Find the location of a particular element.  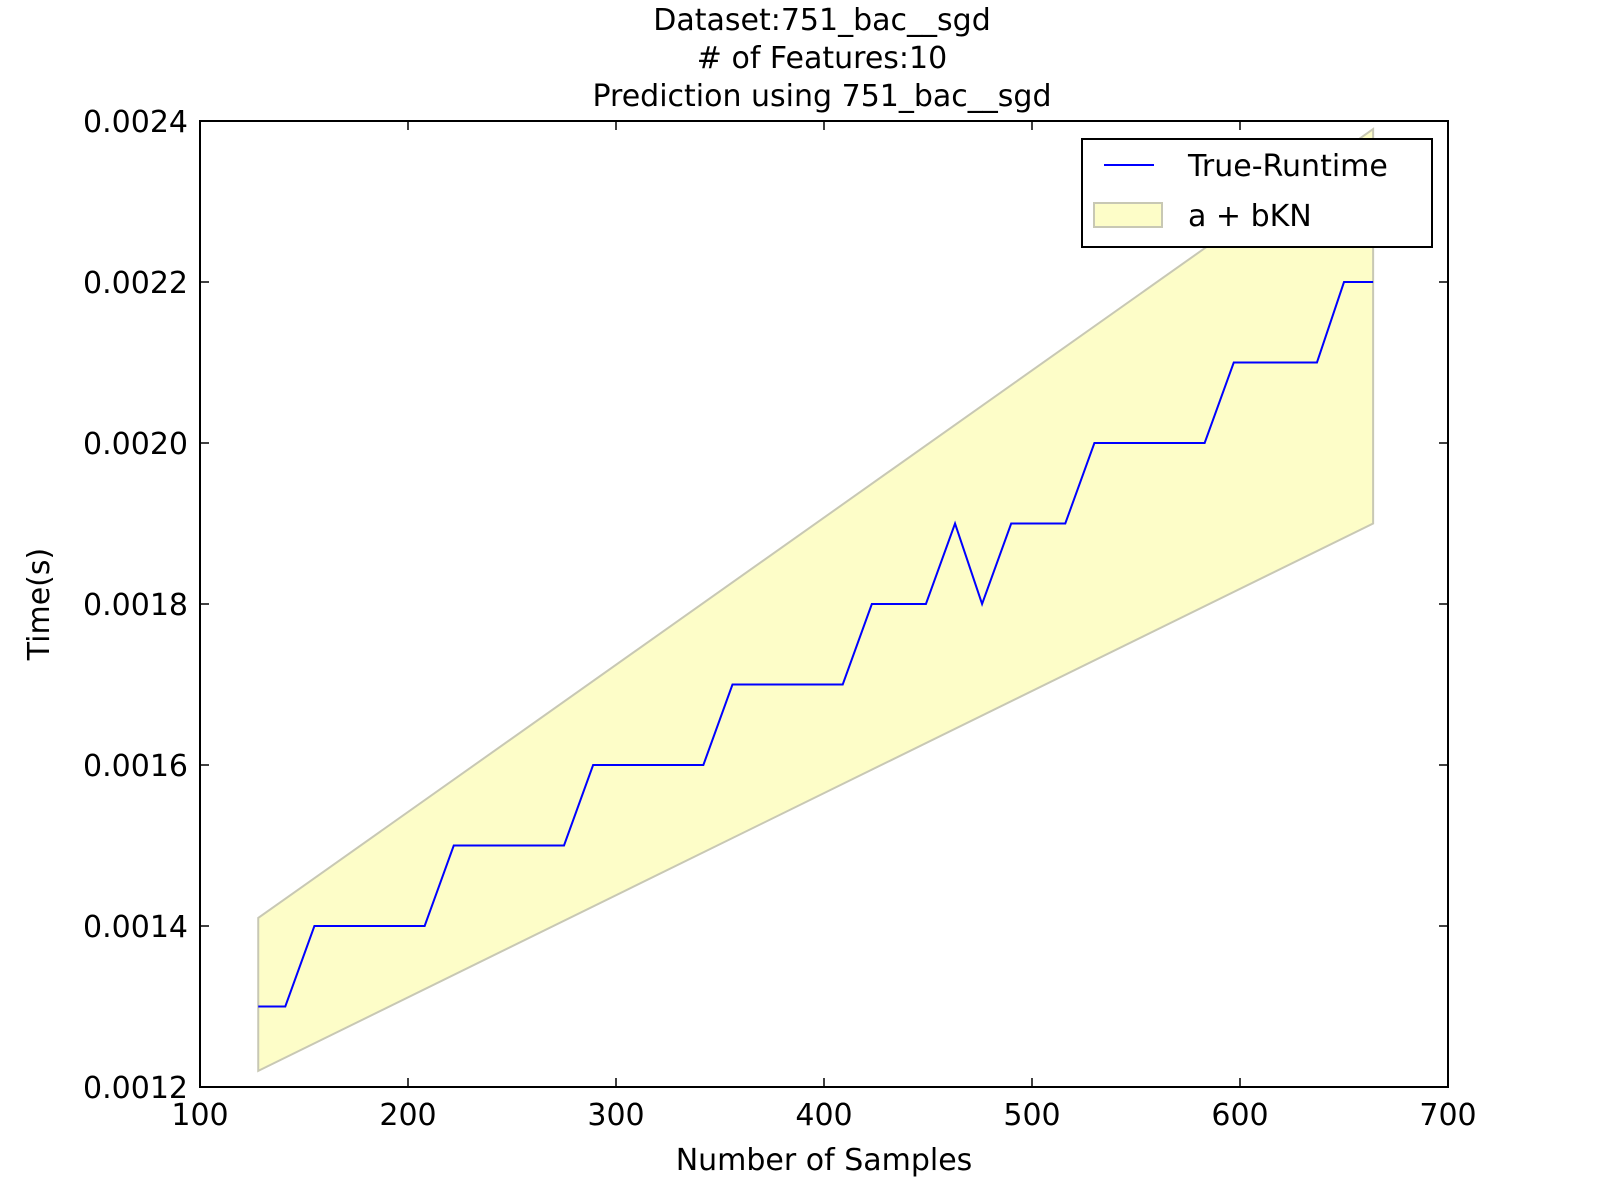

y-tick-label: 0.0012 is located at coordinates (135, 1088).